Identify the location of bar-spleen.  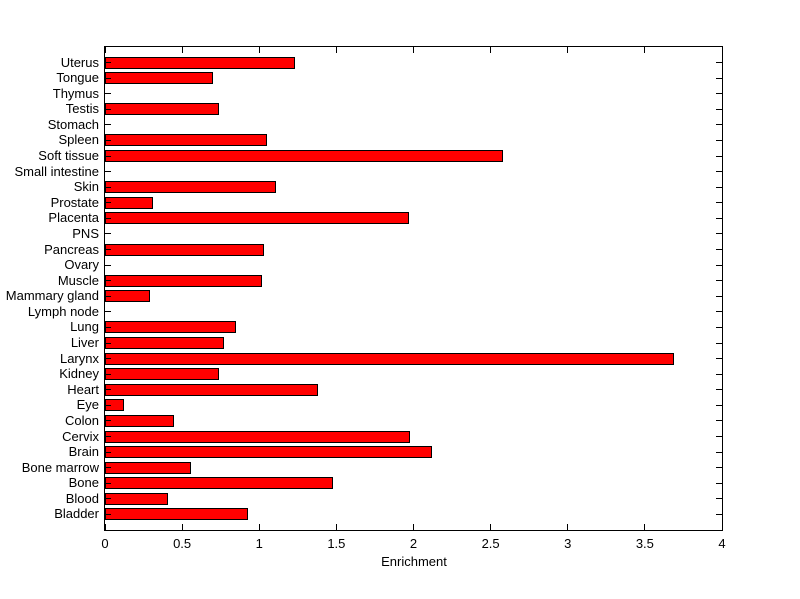
(186, 140).